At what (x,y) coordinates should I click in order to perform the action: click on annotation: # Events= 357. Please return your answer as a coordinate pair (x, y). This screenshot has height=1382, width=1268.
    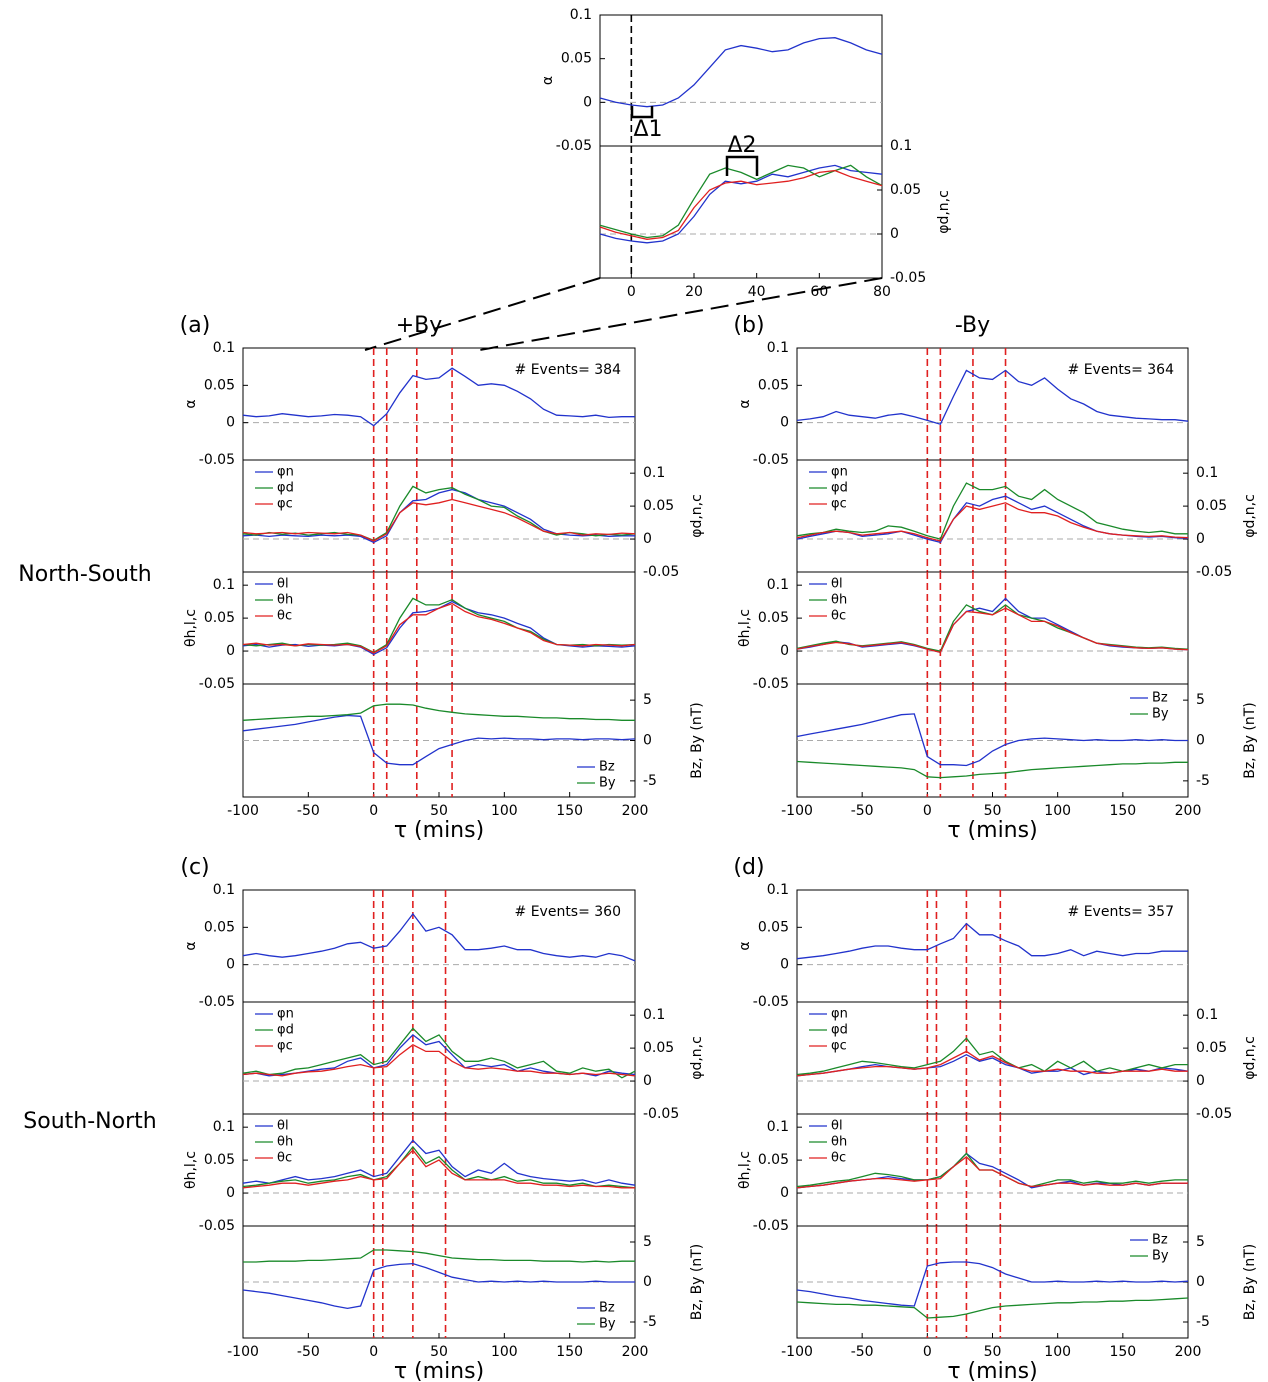
    Looking at the image, I should click on (1121, 912).